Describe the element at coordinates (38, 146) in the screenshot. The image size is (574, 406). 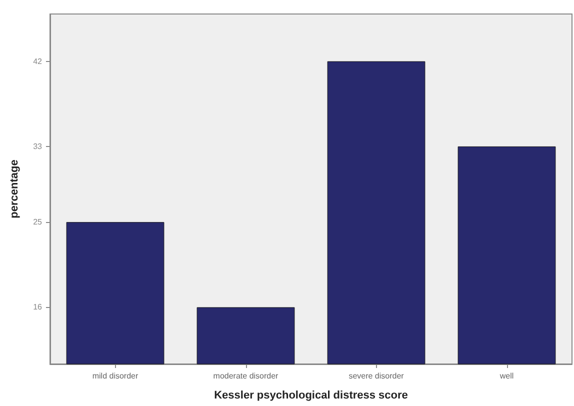
I see `y-tick-label: 33` at that location.